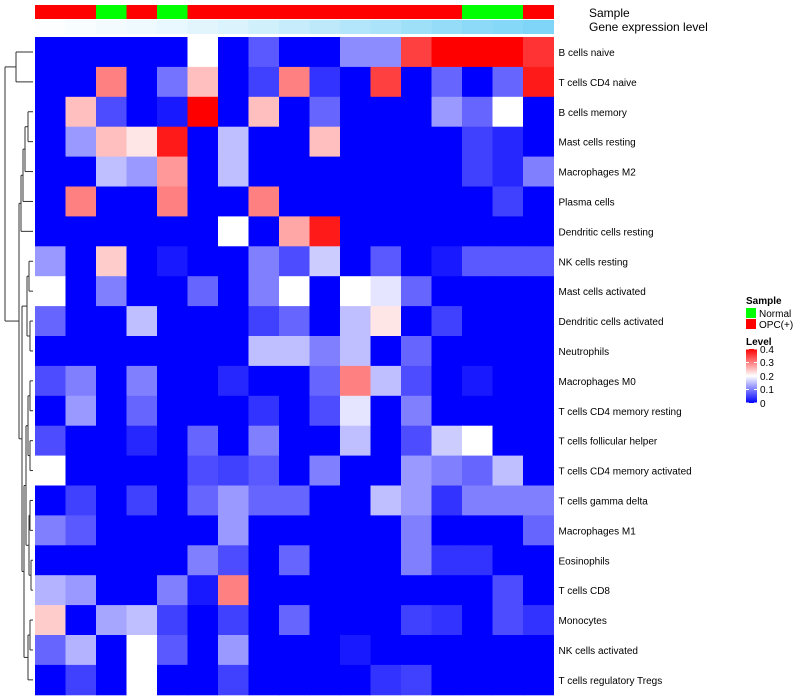 The height and width of the screenshot is (700, 800). Describe the element at coordinates (584, 352) in the screenshot. I see `row-label: Neutrophils` at that location.